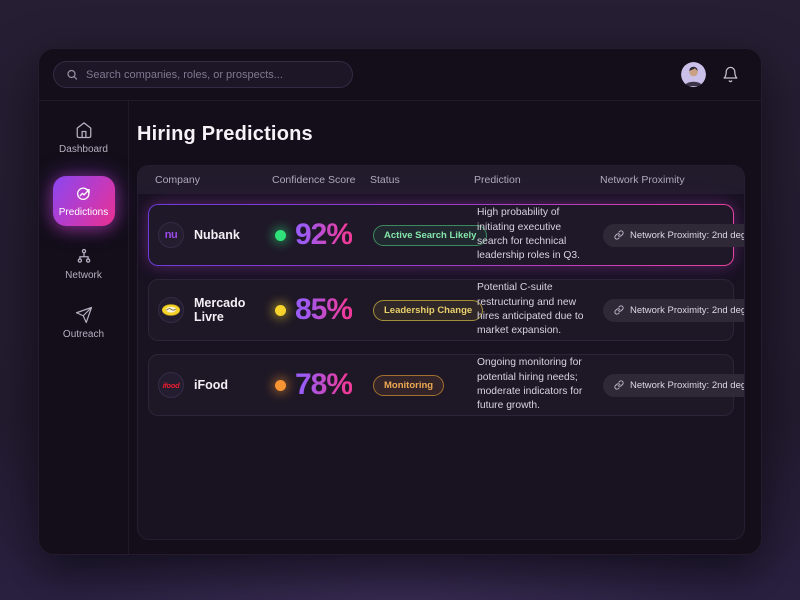 Image resolution: width=800 pixels, height=600 pixels. I want to click on status-badge: Leadership Change, so click(428, 310).